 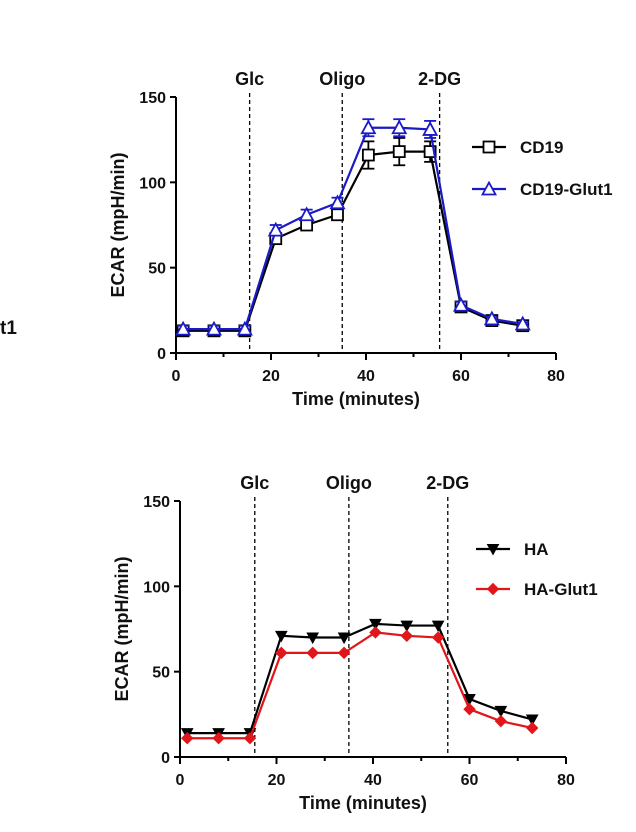 I want to click on chart-0-legend-label: CD19-Glut1, so click(x=566, y=189).